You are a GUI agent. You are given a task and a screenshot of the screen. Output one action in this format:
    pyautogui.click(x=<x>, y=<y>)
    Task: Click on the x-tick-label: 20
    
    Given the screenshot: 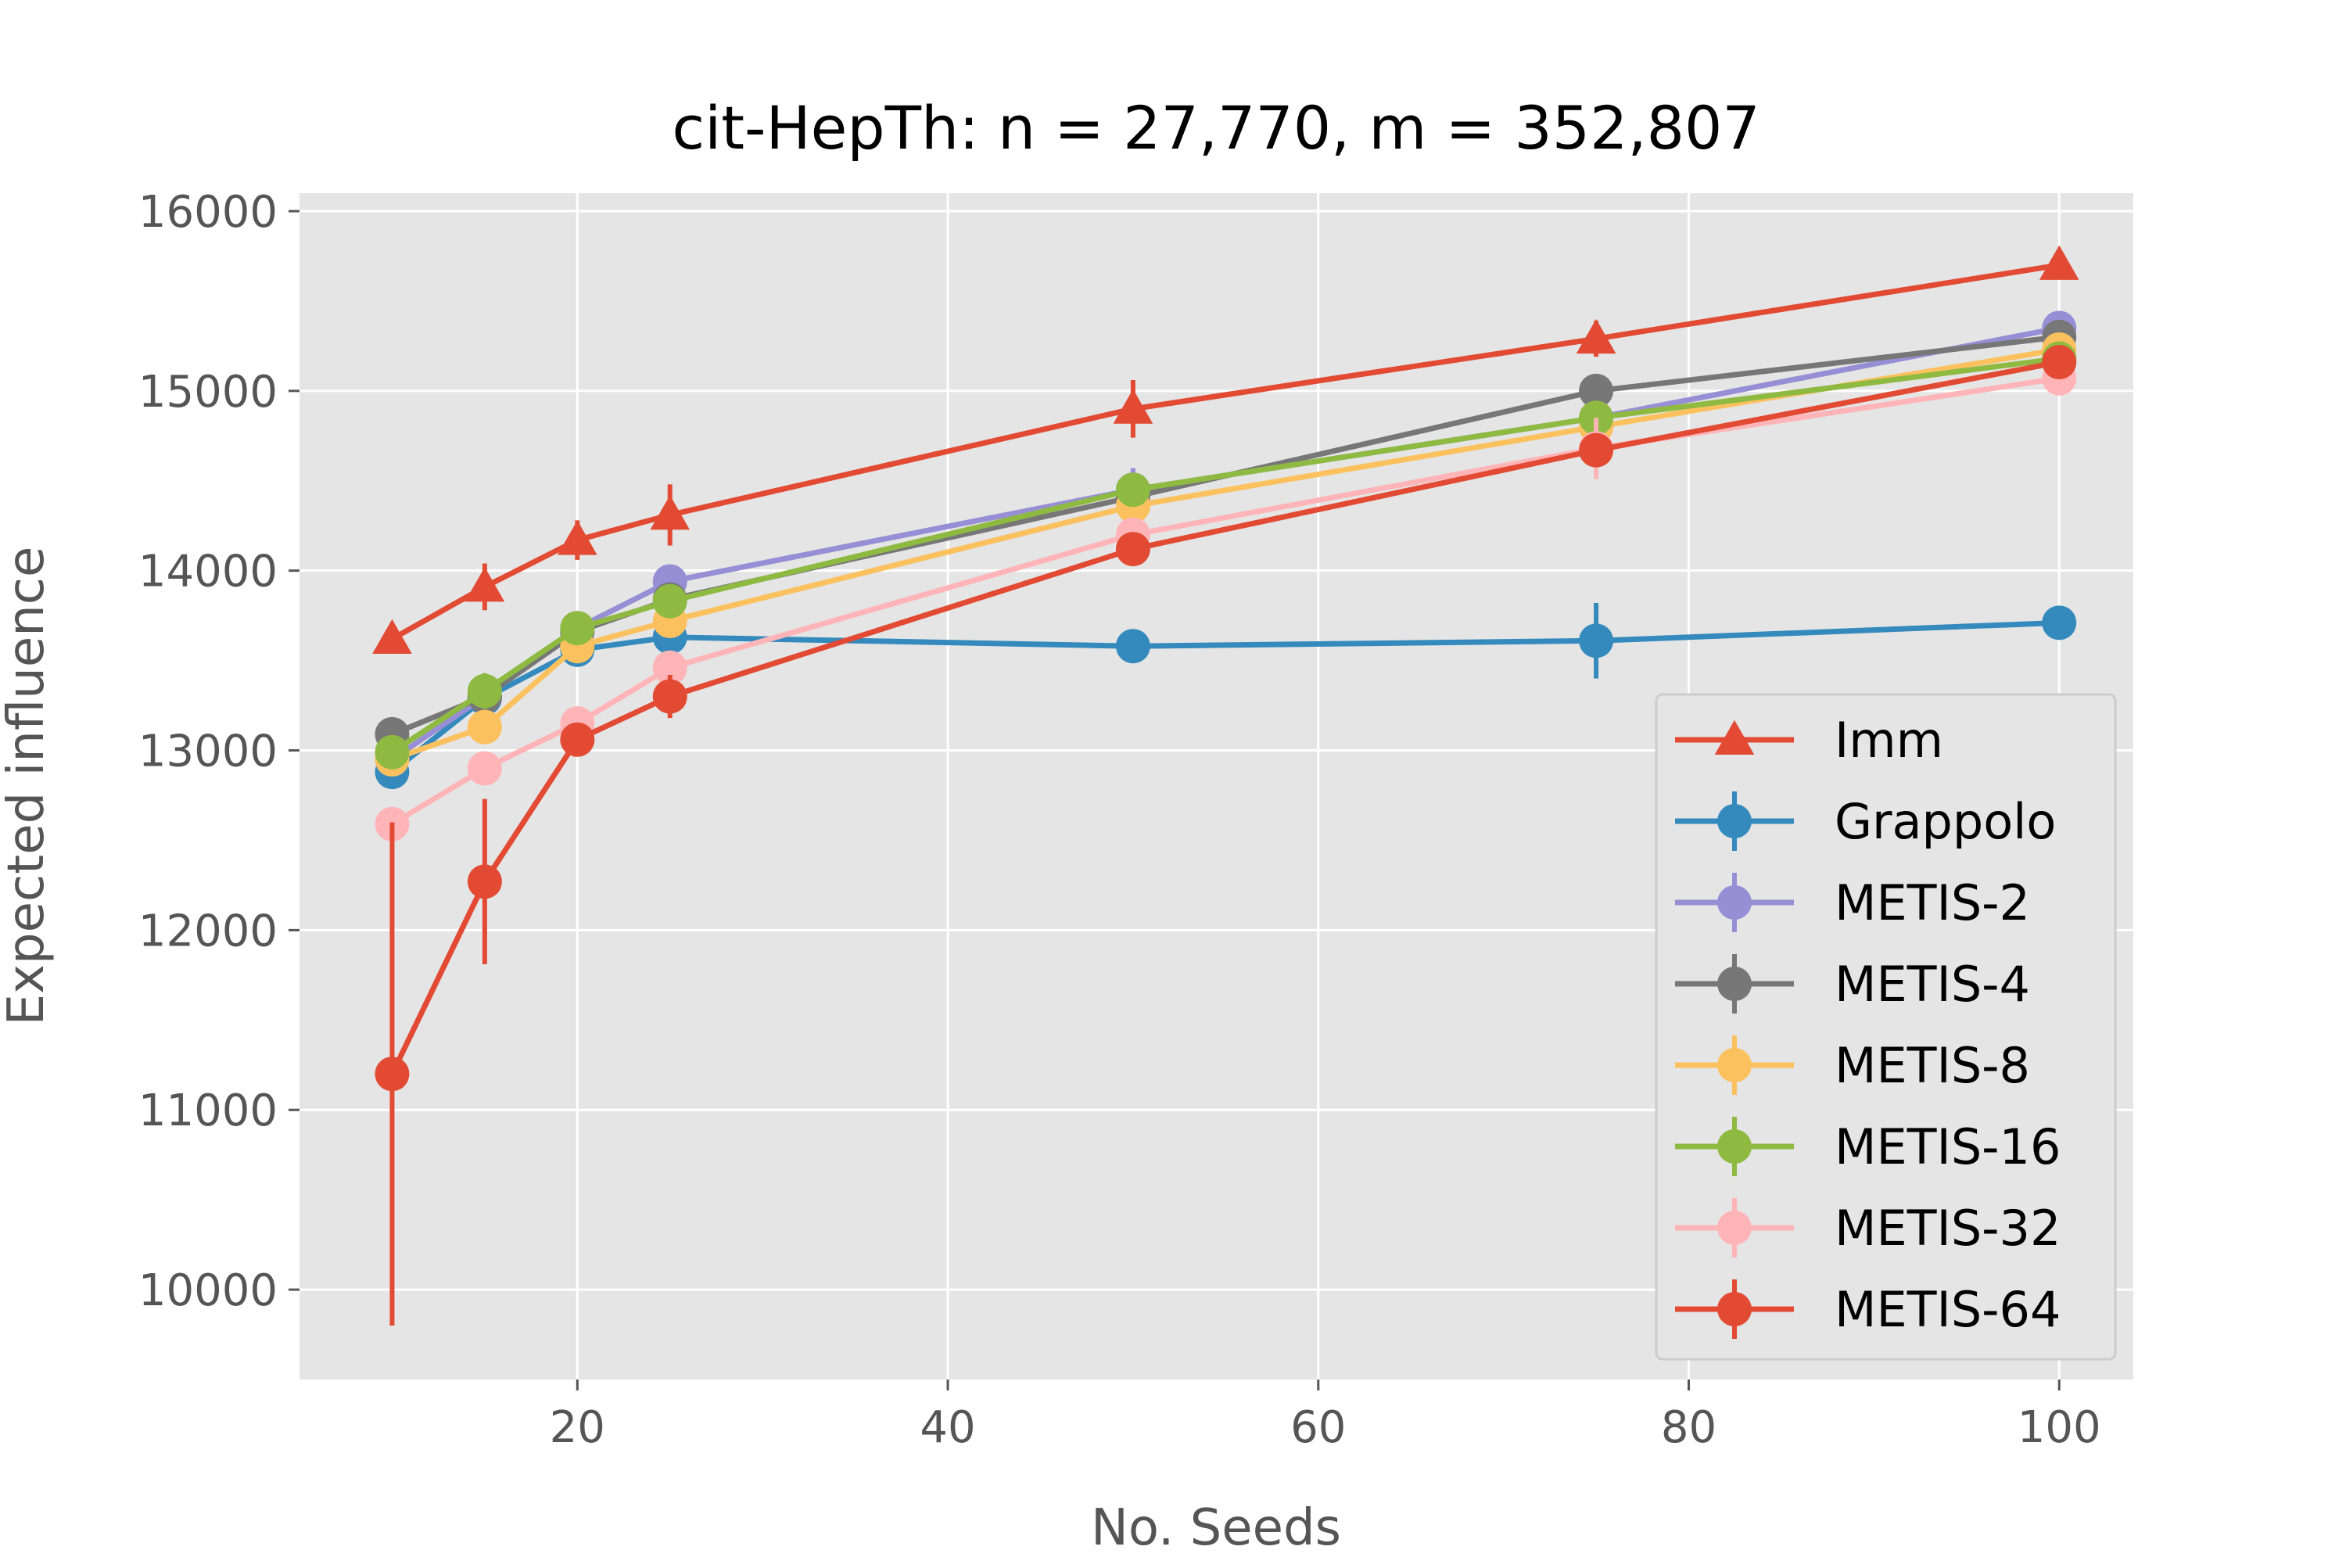 What is the action you would take?
    pyautogui.click(x=577, y=1427)
    